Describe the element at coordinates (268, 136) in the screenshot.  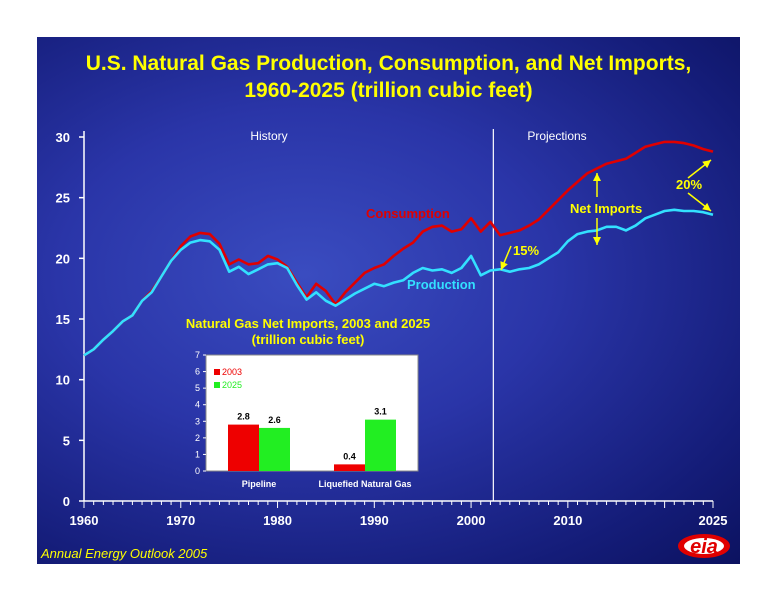
I see `history-label: History` at that location.